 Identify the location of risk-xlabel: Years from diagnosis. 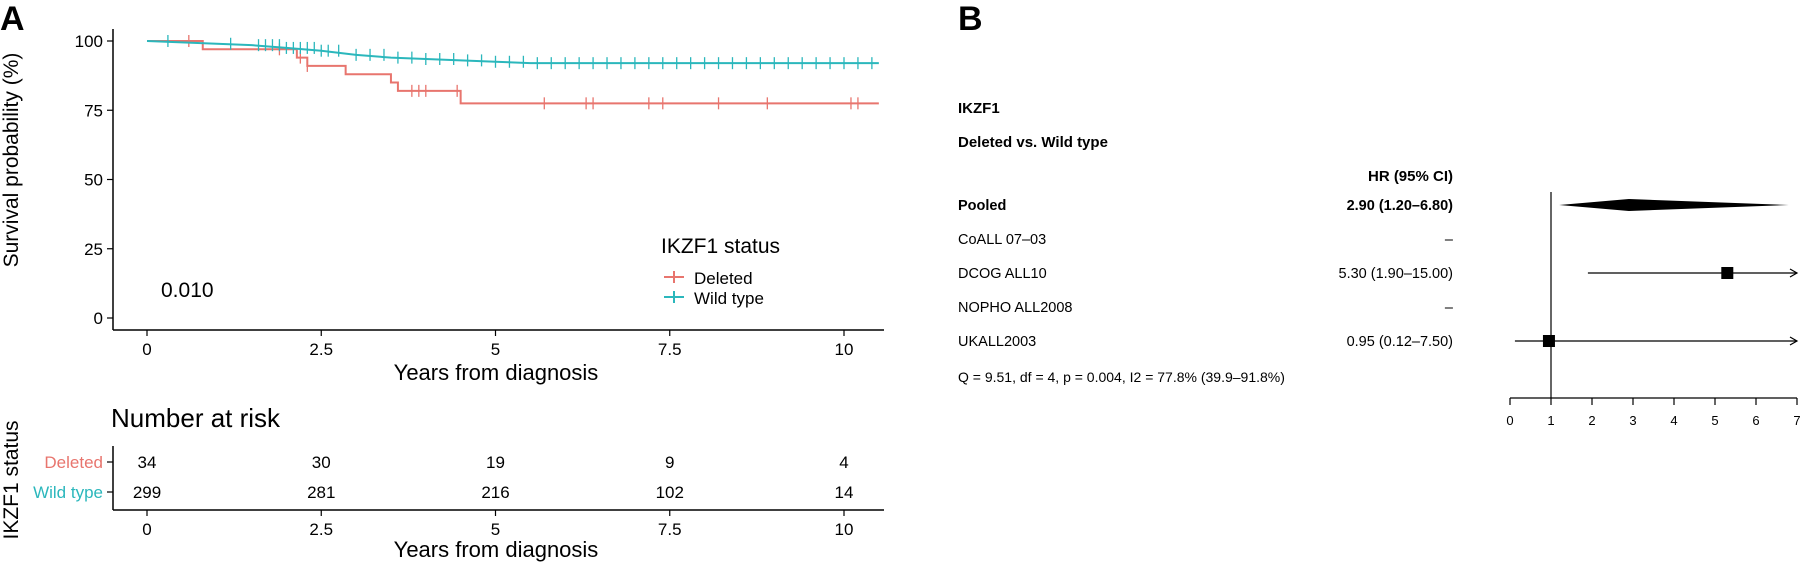
(496, 549).